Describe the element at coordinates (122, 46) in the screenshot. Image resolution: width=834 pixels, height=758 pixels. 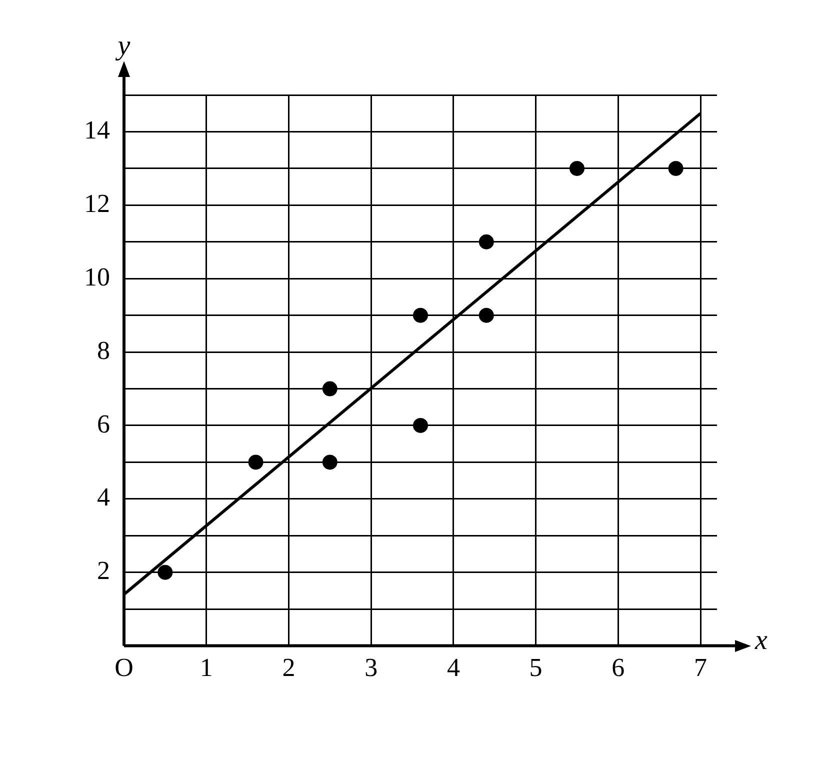
I see `y-axis-title: y` at that location.